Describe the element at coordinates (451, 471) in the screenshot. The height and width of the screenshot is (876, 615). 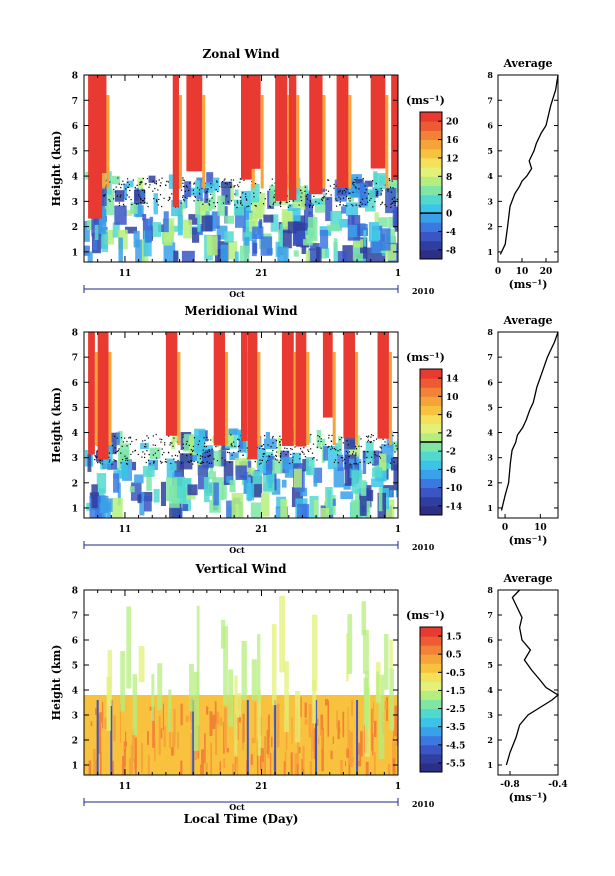
I see `colorbar-tick-label: -6` at that location.